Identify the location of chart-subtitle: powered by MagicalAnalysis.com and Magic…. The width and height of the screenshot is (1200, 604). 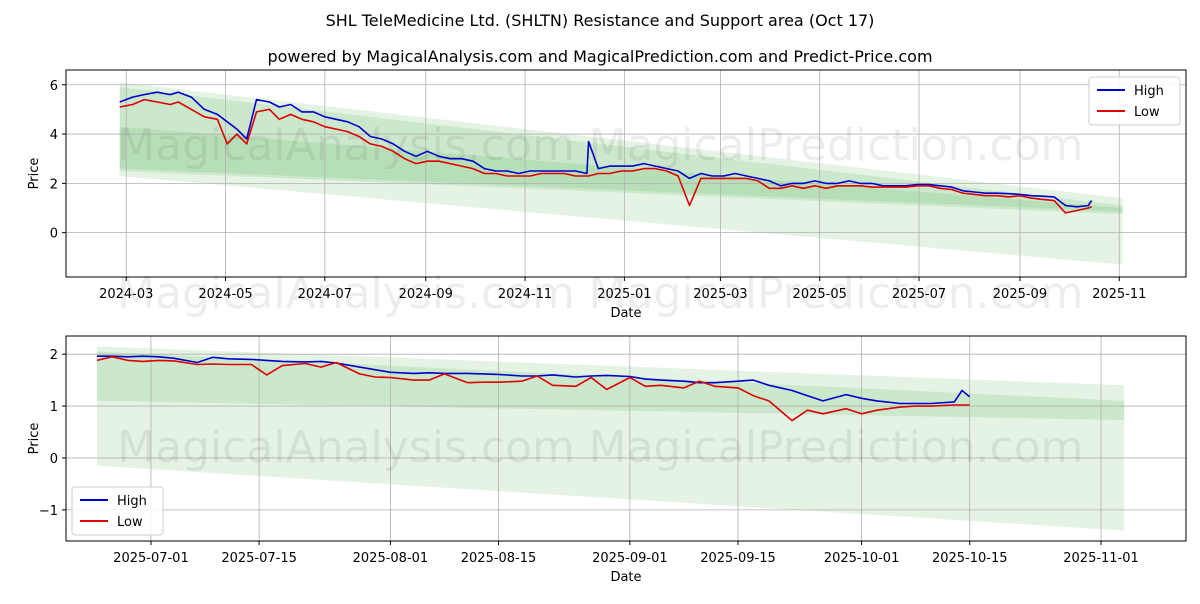
(599, 56).